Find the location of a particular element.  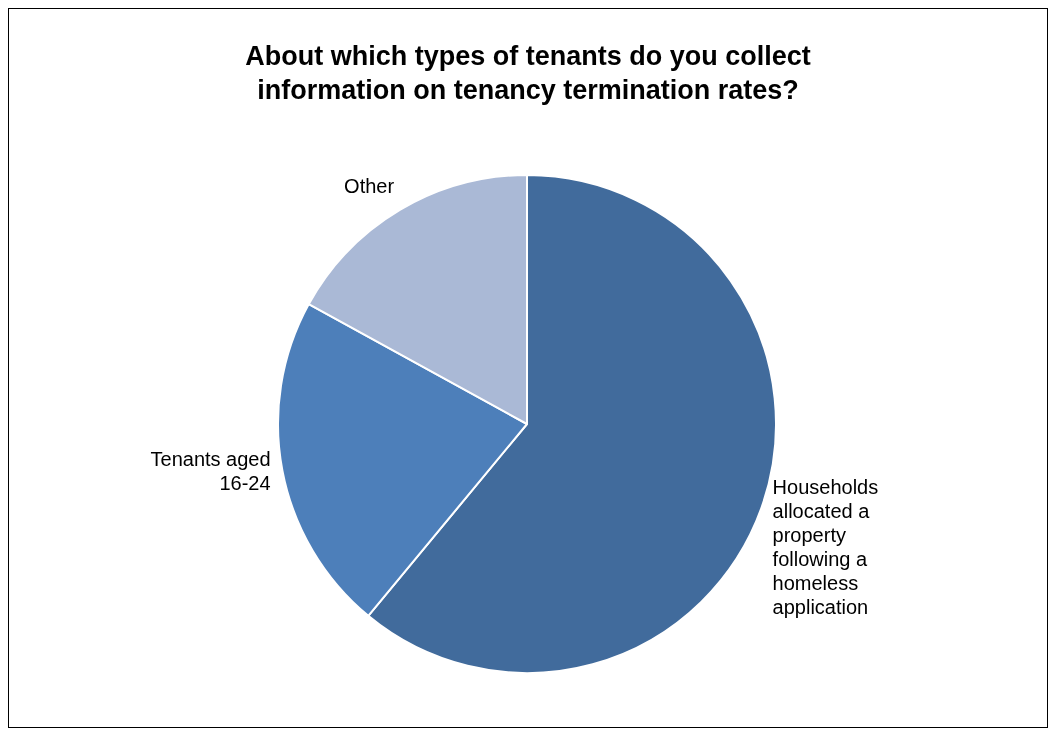

slice-label: Households allocated a property following a homeless application is located at coordinates (825, 546).